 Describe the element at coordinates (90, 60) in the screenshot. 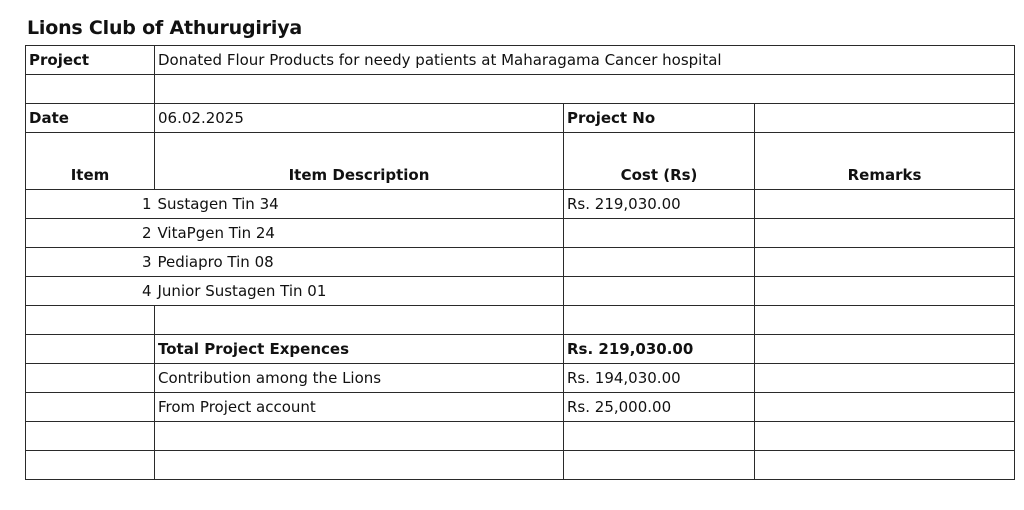

I see `project-label: Project` at that location.